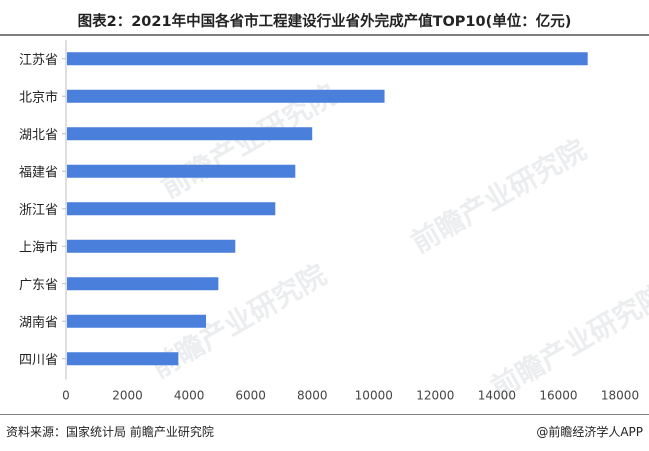 The height and width of the screenshot is (451, 649). Describe the element at coordinates (324, 414) in the screenshot. I see `footer-divider` at that location.